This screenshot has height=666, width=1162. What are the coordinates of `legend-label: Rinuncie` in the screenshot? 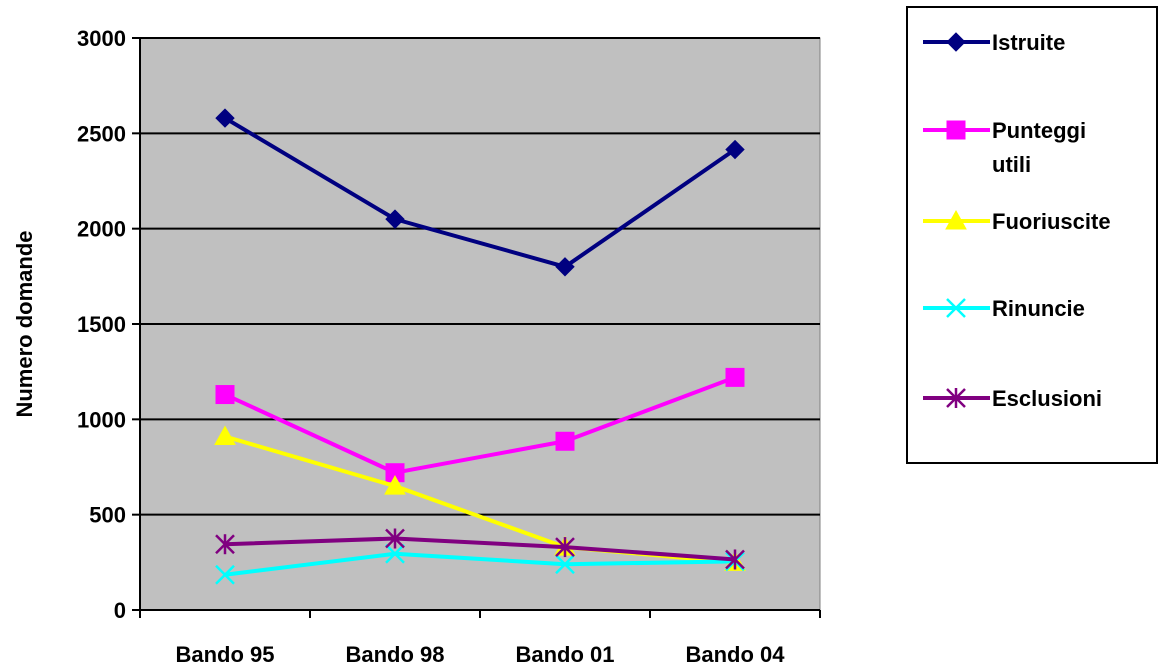 It's located at (1038, 308).